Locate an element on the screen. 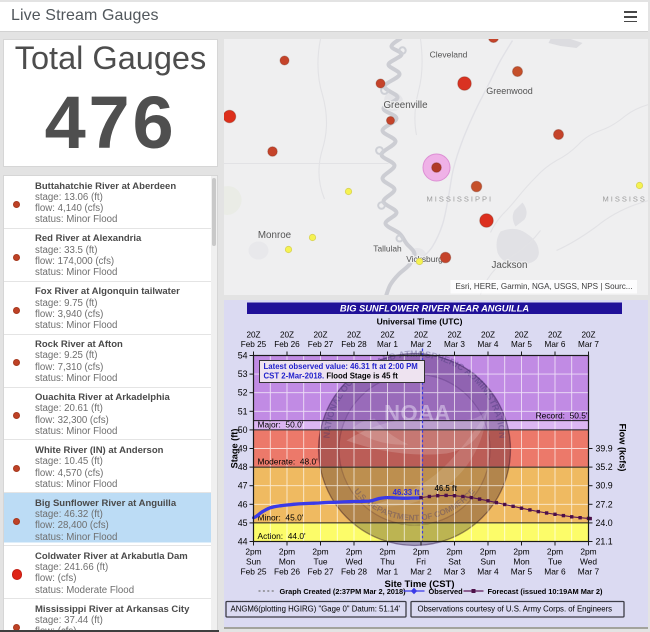 The width and height of the screenshot is (650, 632). svg-text: 39.9 is located at coordinates (603, 448).